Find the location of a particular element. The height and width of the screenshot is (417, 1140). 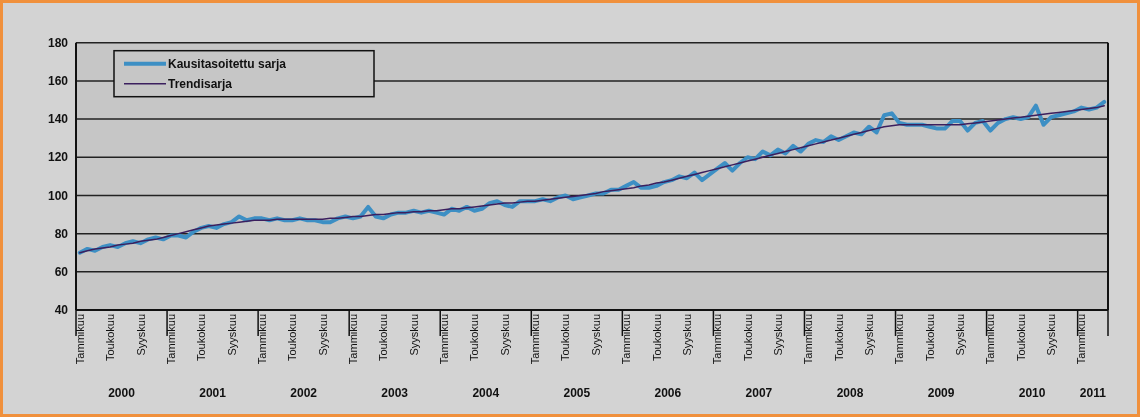

y-tick-label: 80 is located at coordinates (61, 233).